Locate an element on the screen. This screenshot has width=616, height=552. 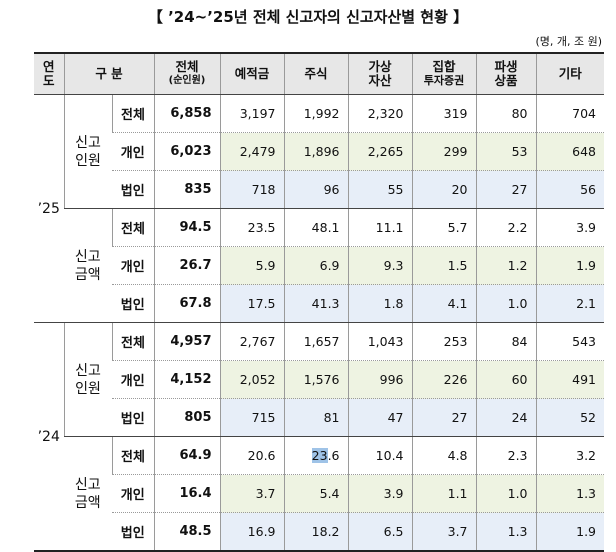
cell-other: 648 is located at coordinates (570, 151).